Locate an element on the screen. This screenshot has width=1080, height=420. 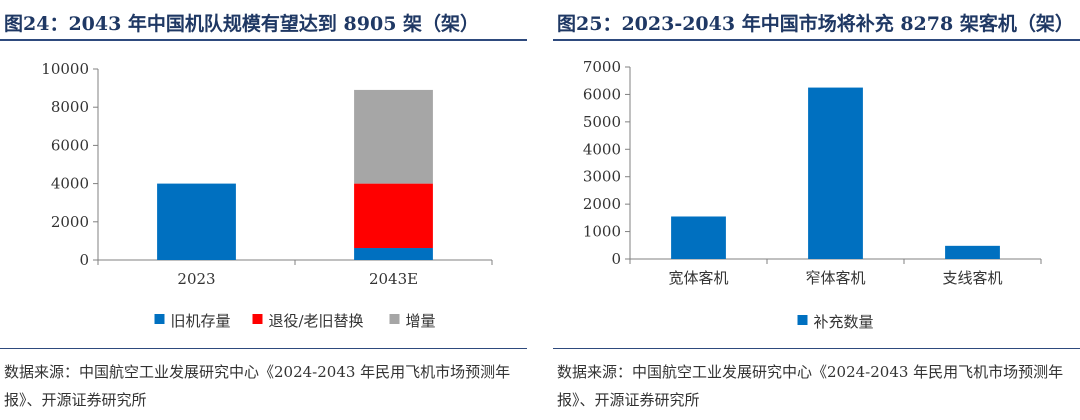
legend: 旧机存量 退役/老旧替换 增量 is located at coordinates (295, 321).